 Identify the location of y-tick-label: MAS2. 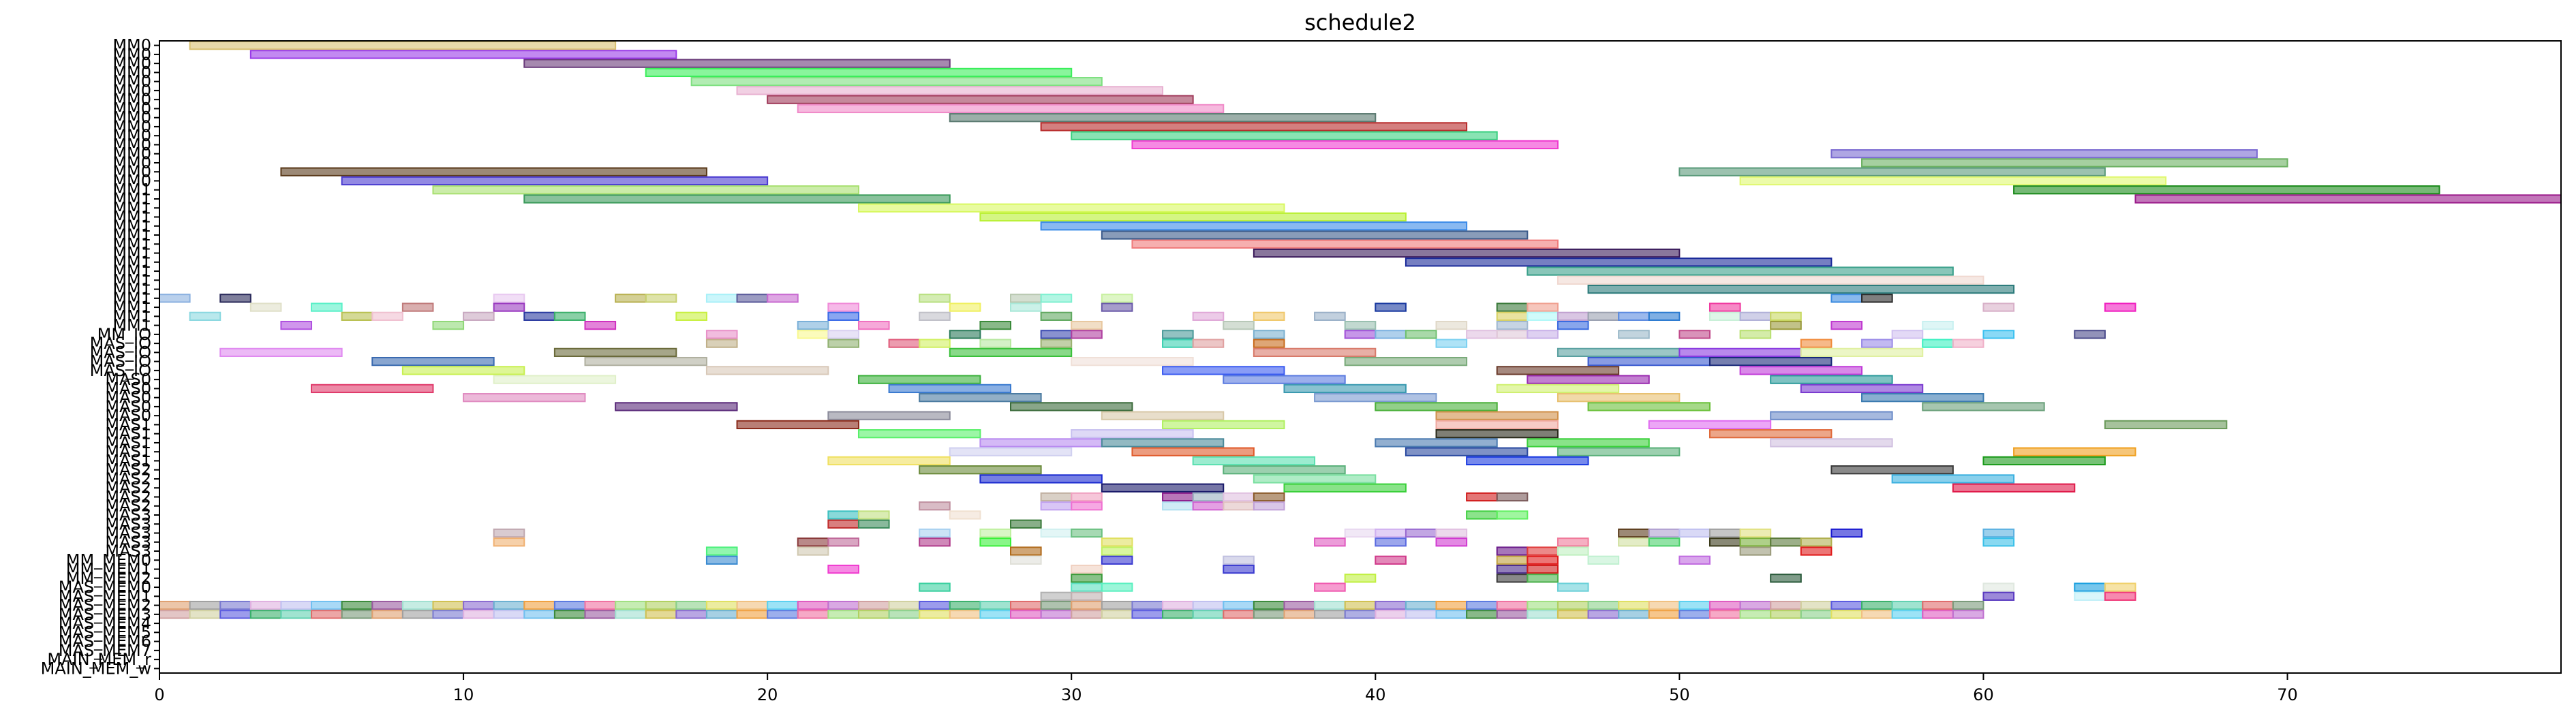
(128, 507).